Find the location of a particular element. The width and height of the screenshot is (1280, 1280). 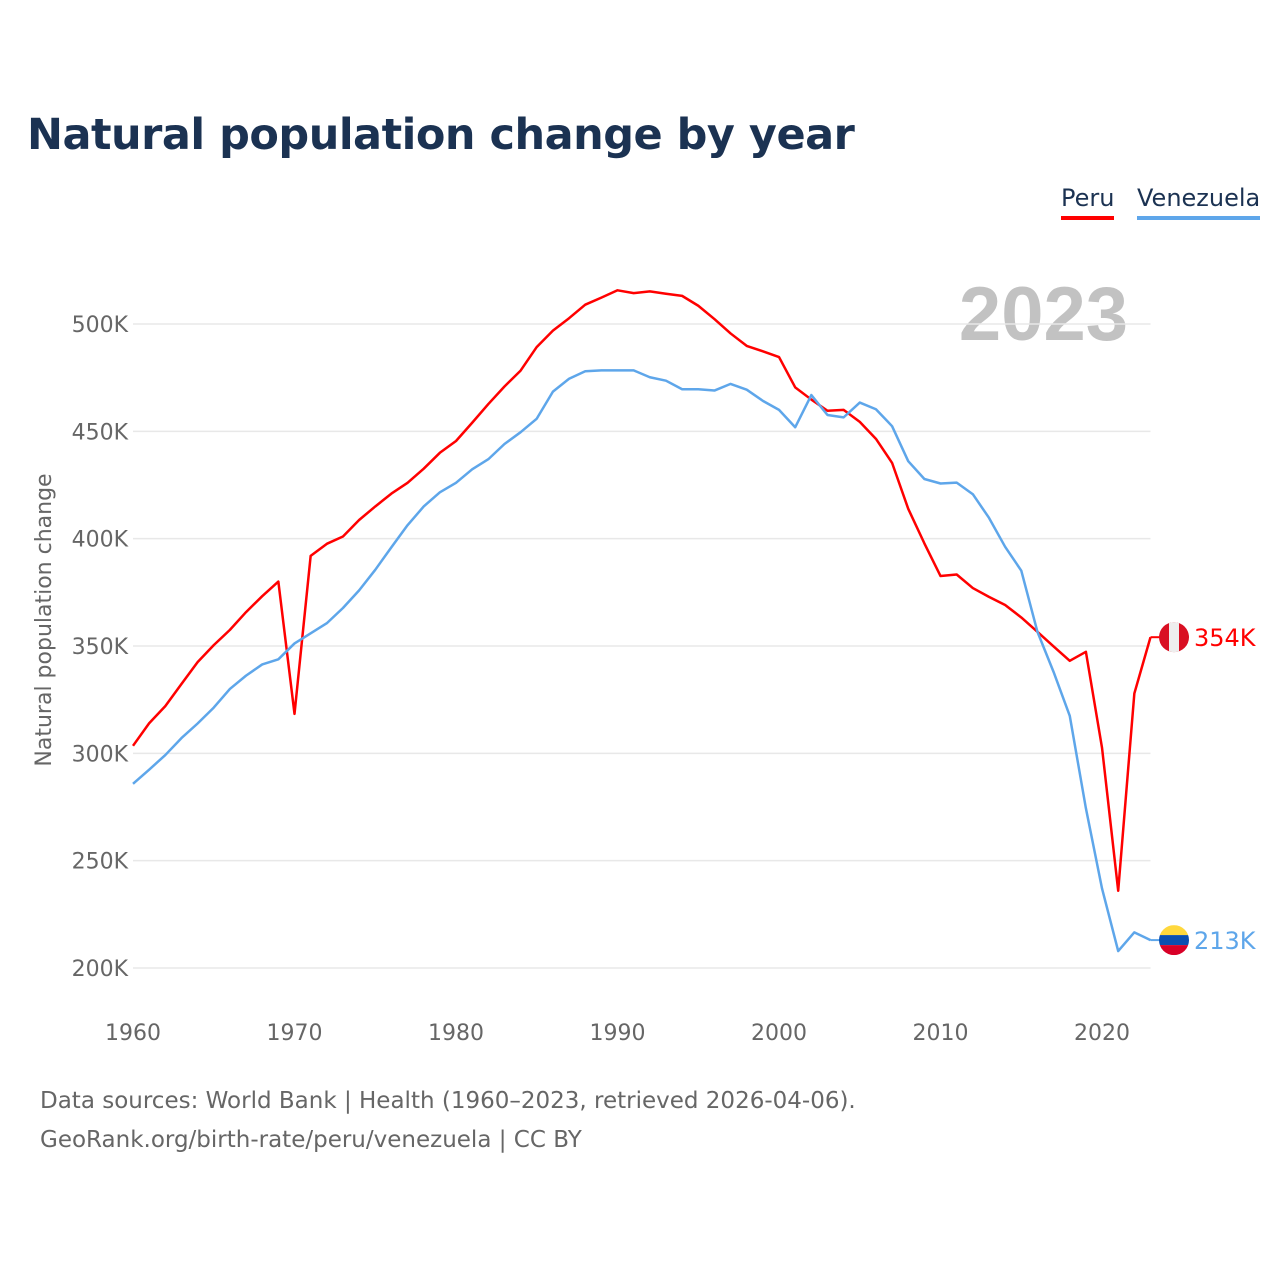

end-value-label: 213K is located at coordinates (1225, 941).